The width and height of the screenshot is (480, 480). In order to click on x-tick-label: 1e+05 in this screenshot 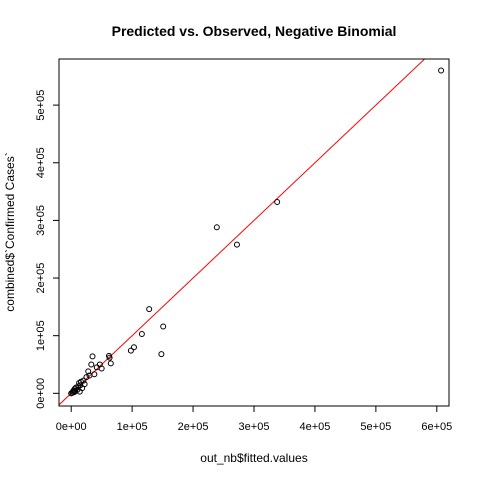, I will do `click(132, 427)`.